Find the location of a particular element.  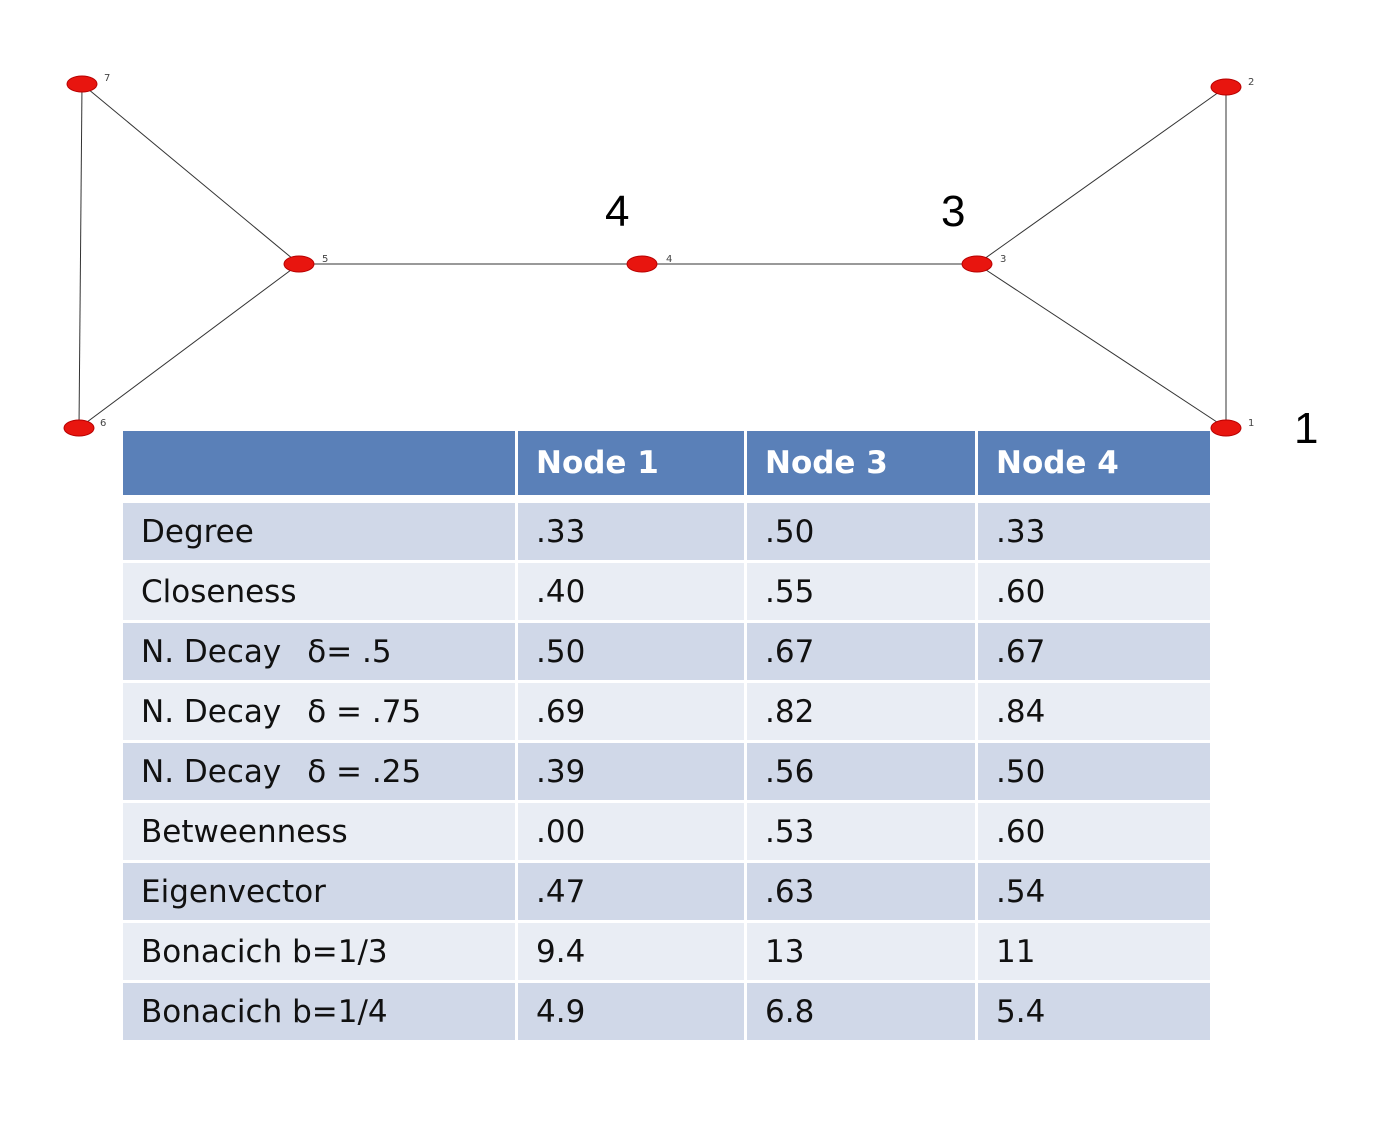

metric-cell: Closeness is located at coordinates (320, 593).